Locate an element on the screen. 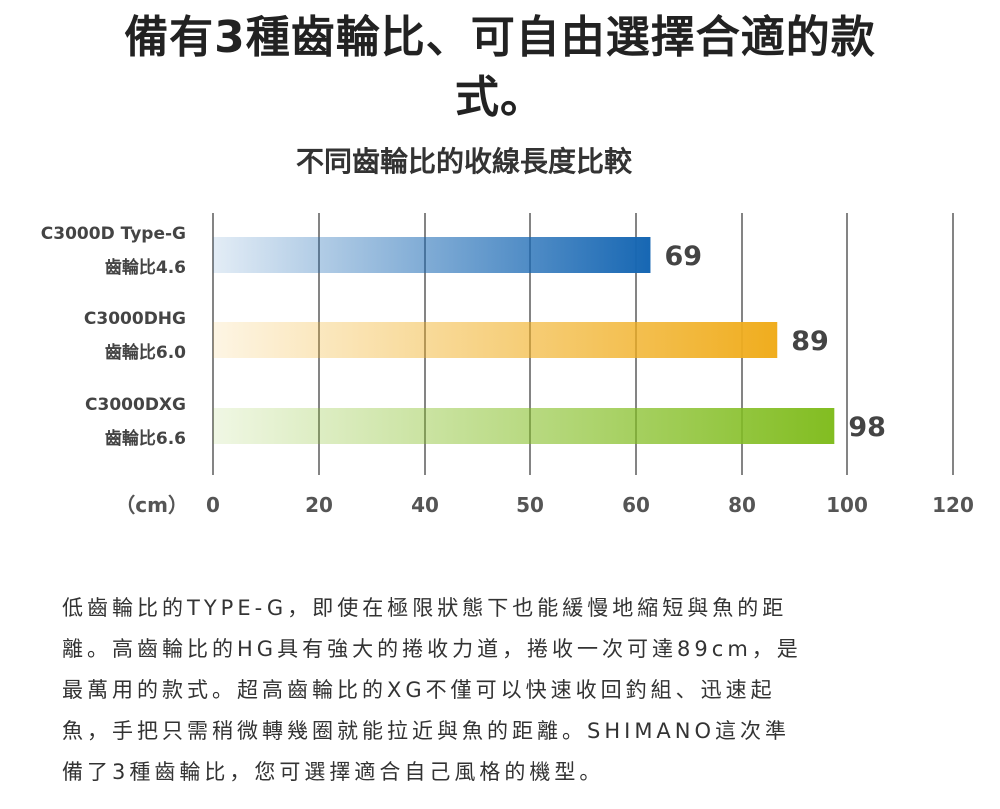 The height and width of the screenshot is (809, 1000). x-unit-label: （cm） is located at coordinates (151, 505).